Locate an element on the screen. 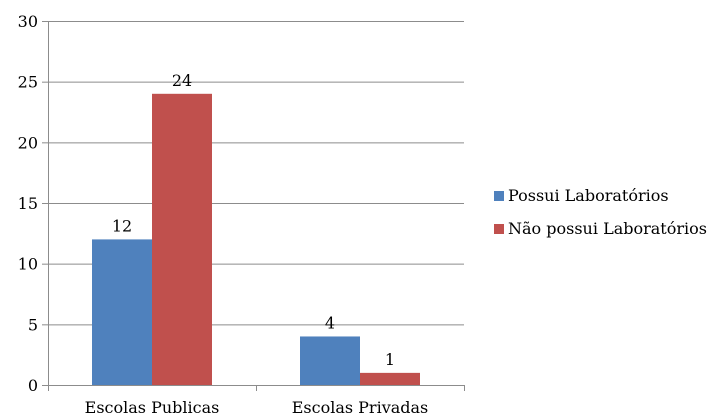 Image resolution: width=708 pixels, height=420 pixels. y-tick-label: 10 is located at coordinates (28, 264).